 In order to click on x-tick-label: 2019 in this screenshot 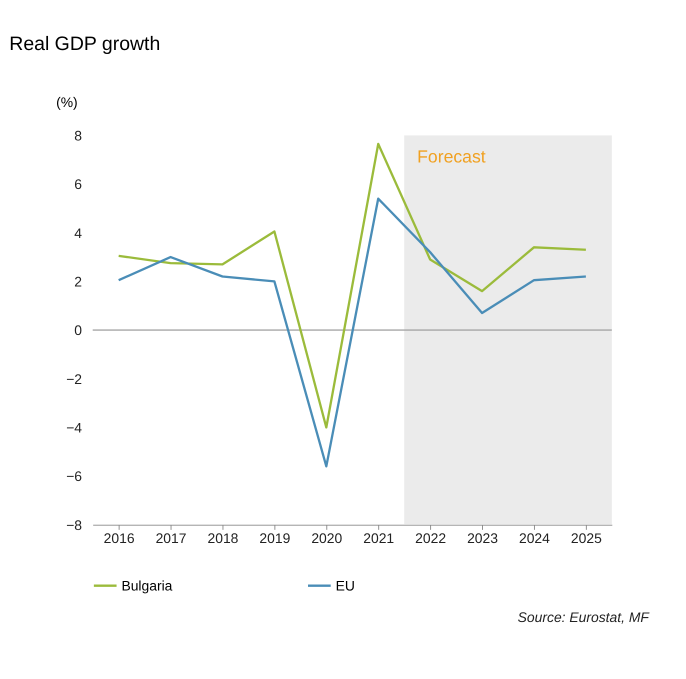, I will do `click(275, 538)`.